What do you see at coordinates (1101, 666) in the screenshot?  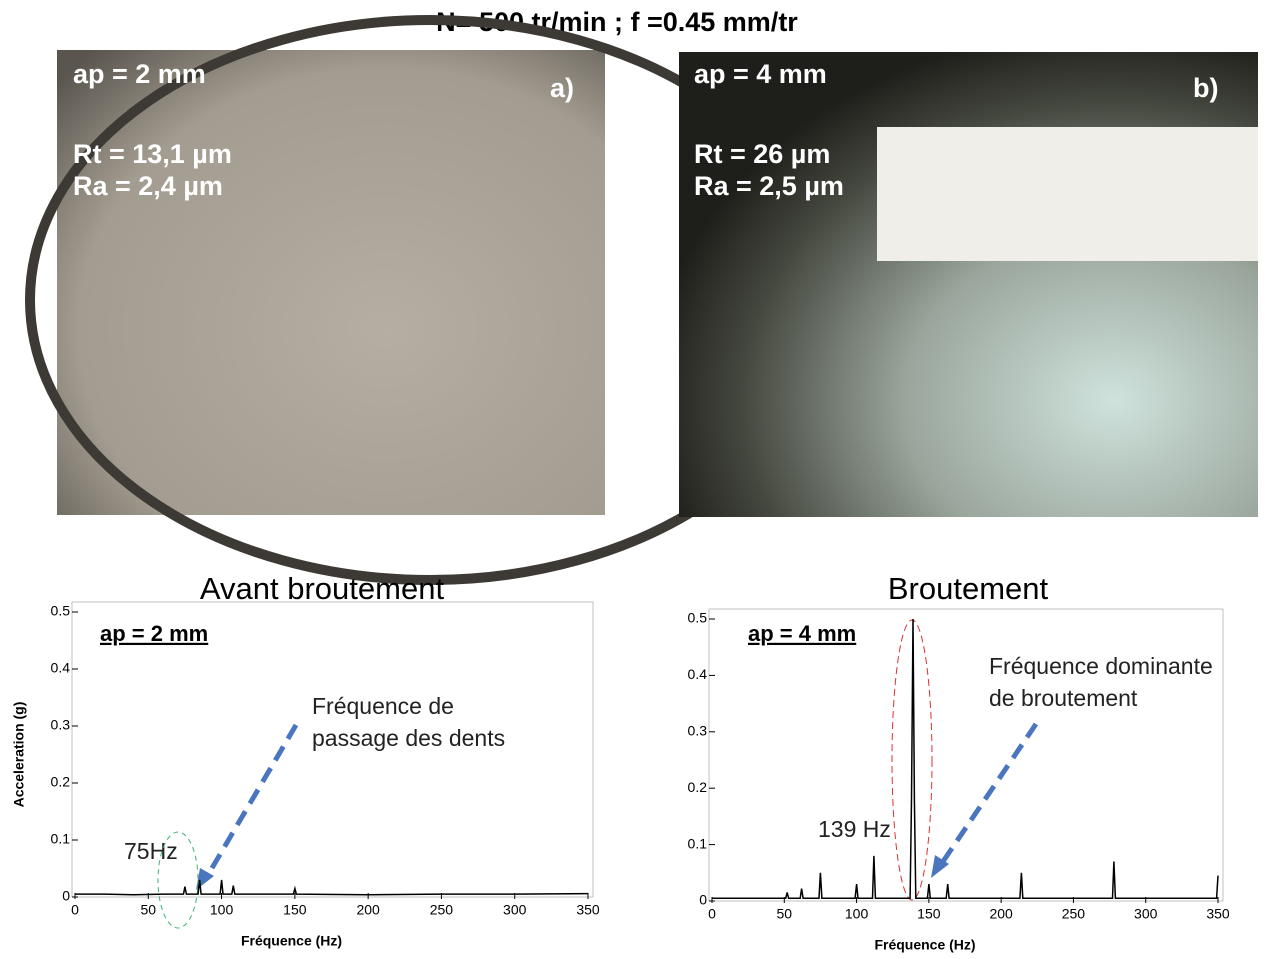 I see `annotation: Fréquence dominante` at bounding box center [1101, 666].